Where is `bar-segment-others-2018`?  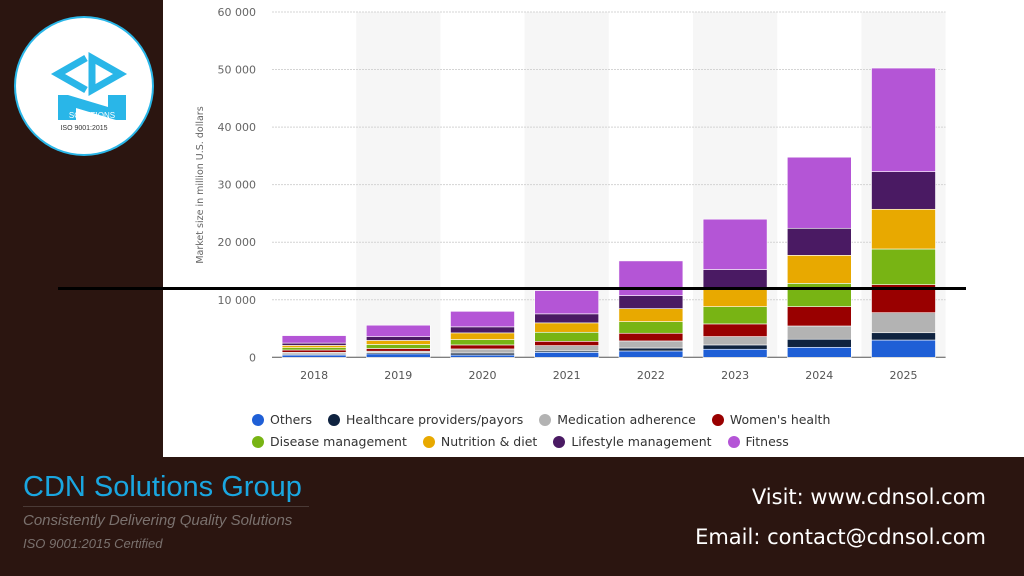 bar-segment-others-2018 is located at coordinates (314, 356).